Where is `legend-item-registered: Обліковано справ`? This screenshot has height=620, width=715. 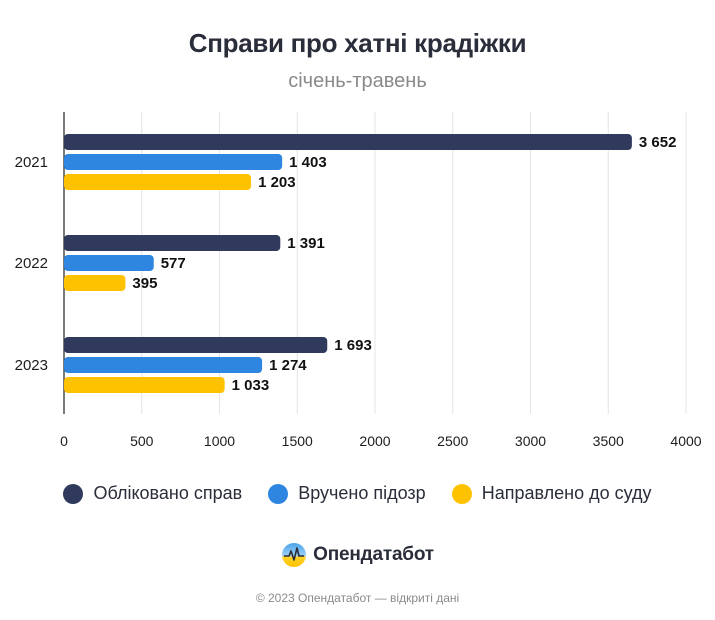
legend-item-registered: Обліковано справ is located at coordinates (152, 493).